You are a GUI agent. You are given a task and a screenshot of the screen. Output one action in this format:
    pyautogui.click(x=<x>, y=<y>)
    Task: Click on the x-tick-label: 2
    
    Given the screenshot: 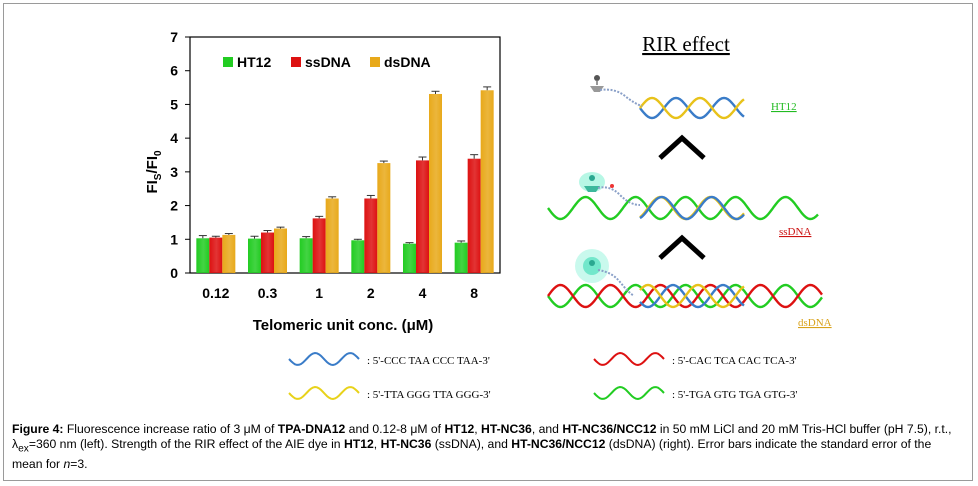 What is the action you would take?
    pyautogui.click(x=371, y=293)
    